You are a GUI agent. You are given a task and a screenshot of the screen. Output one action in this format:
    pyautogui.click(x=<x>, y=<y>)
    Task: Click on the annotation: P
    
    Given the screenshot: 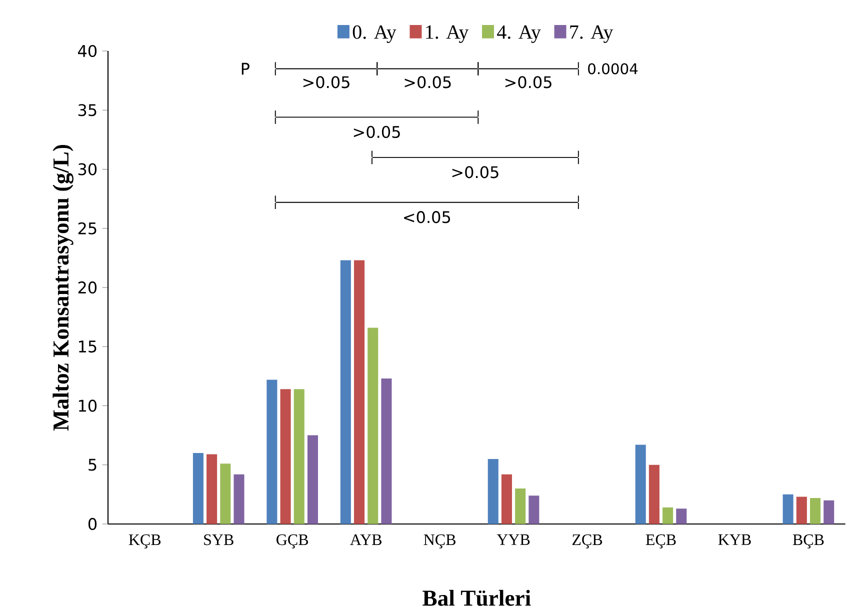 What is the action you would take?
    pyautogui.click(x=246, y=68)
    